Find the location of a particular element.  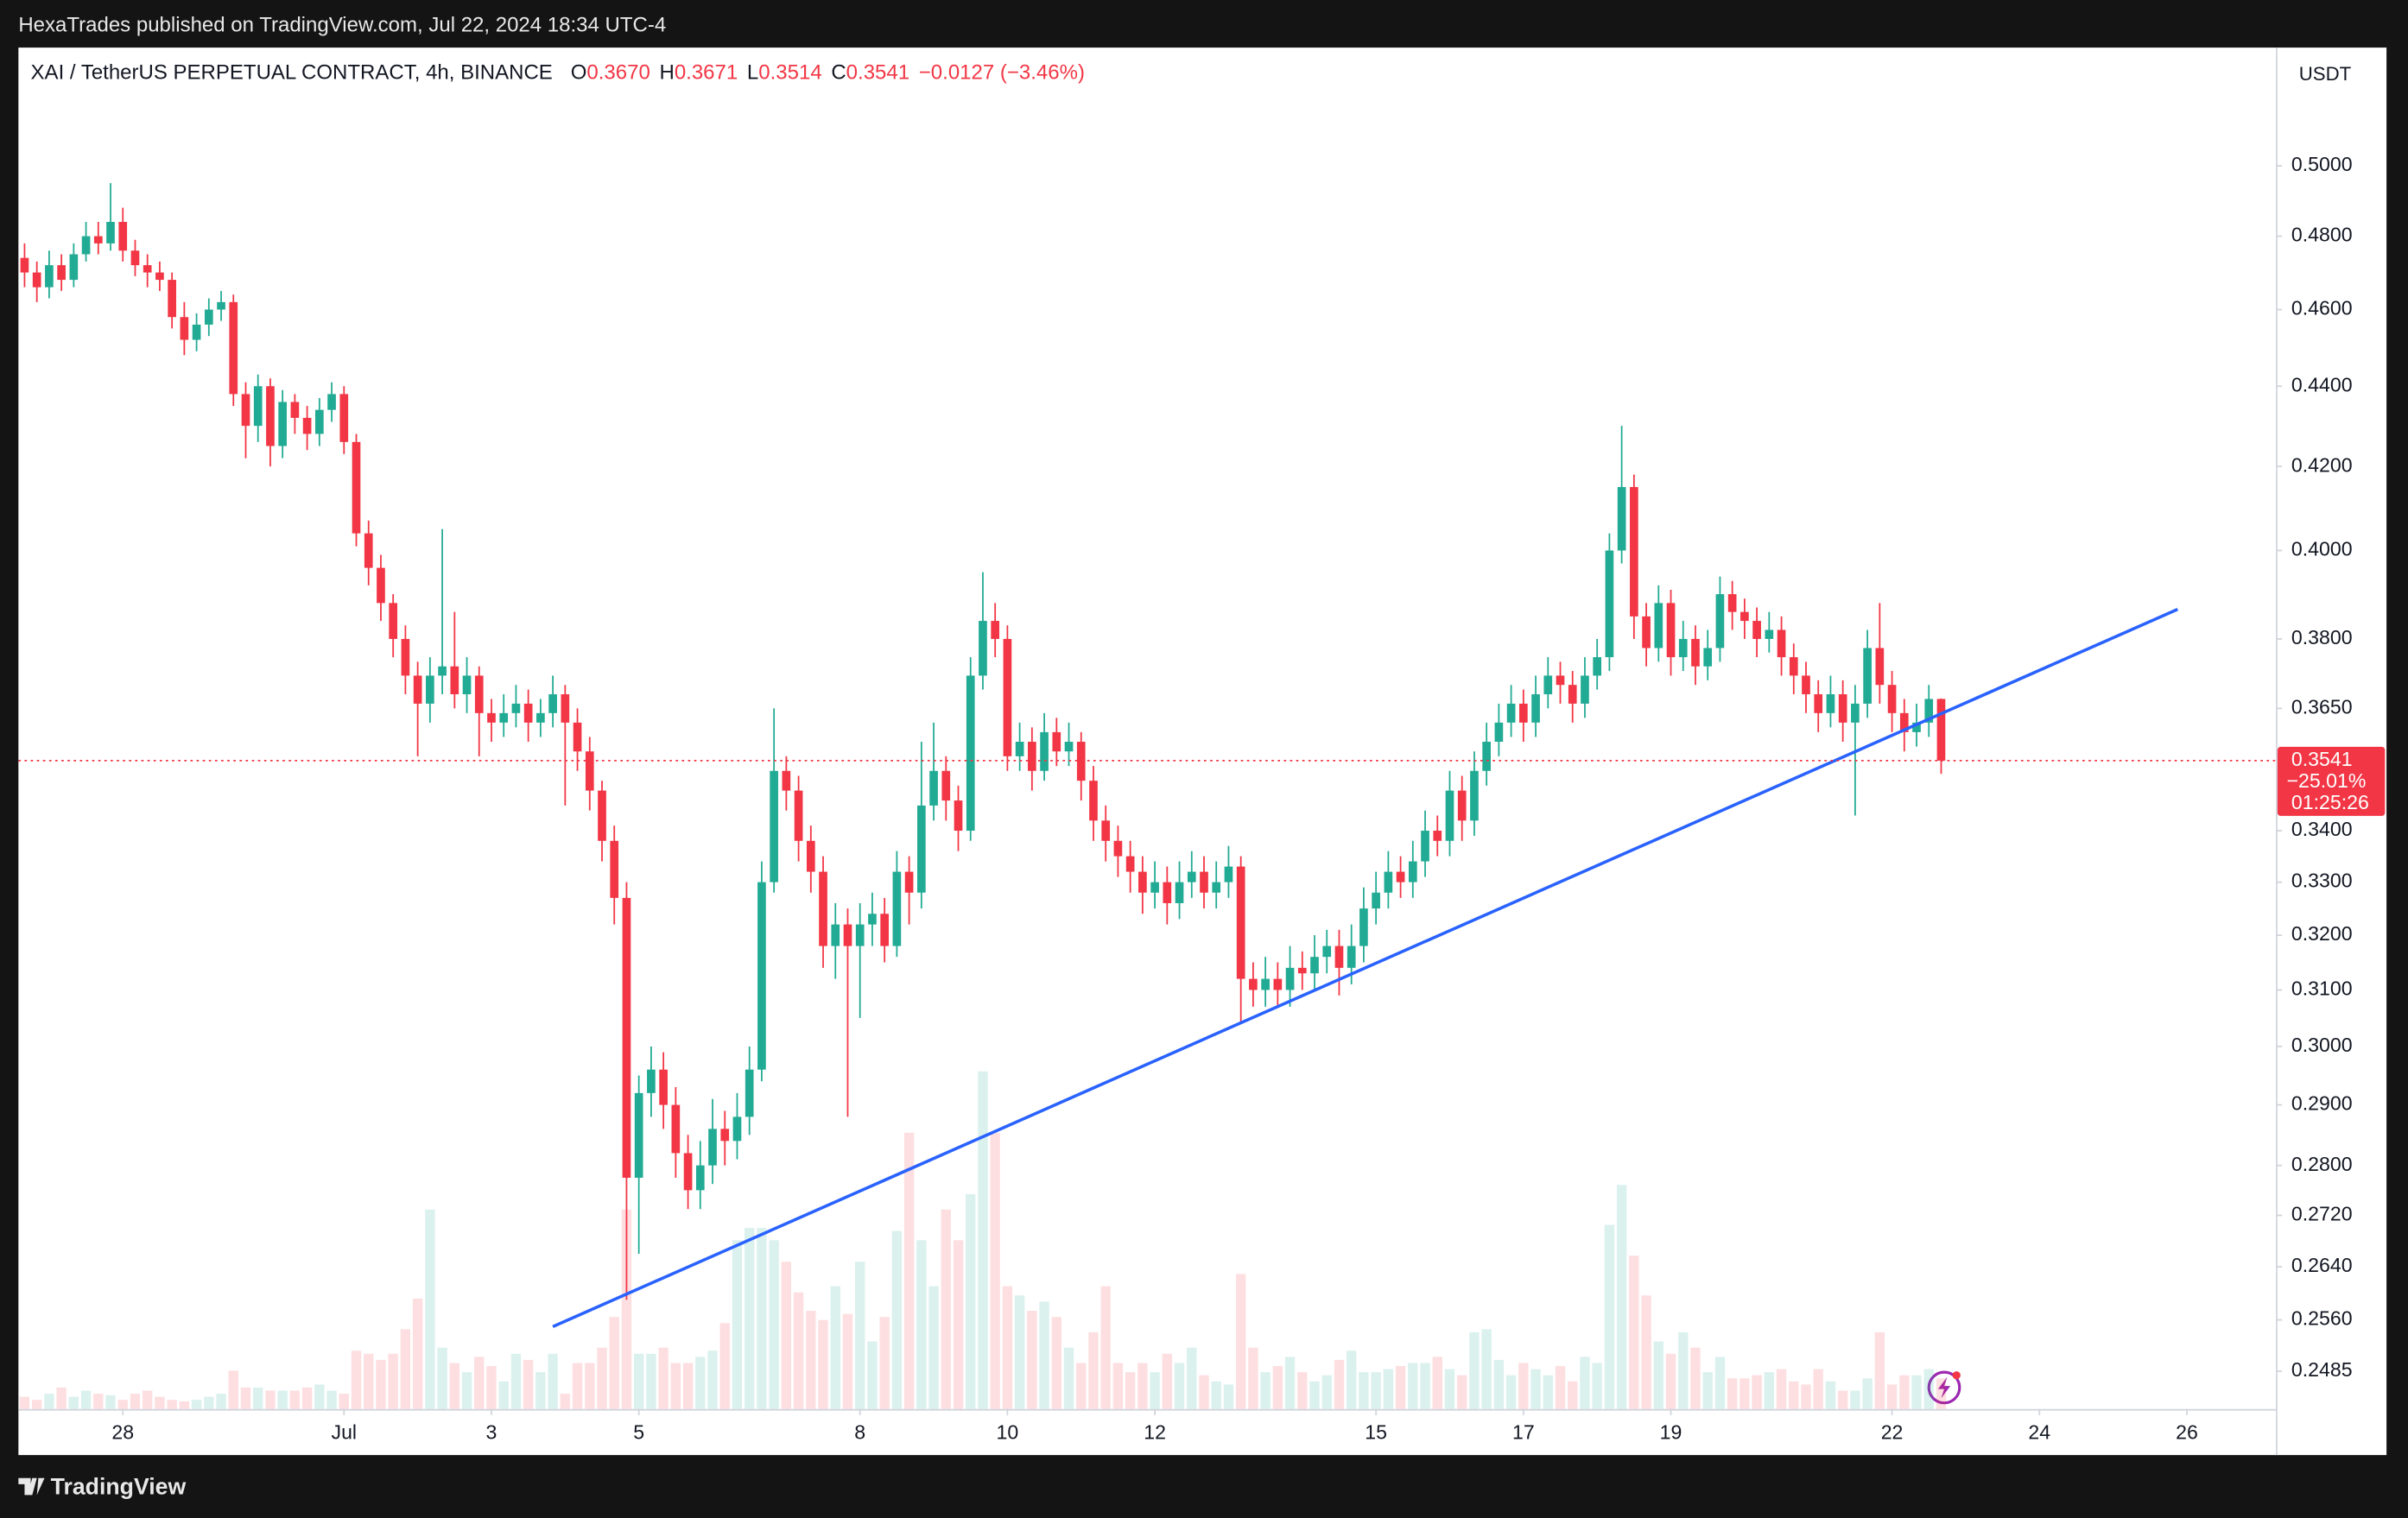

alert-icon is located at coordinates (1944, 1387).